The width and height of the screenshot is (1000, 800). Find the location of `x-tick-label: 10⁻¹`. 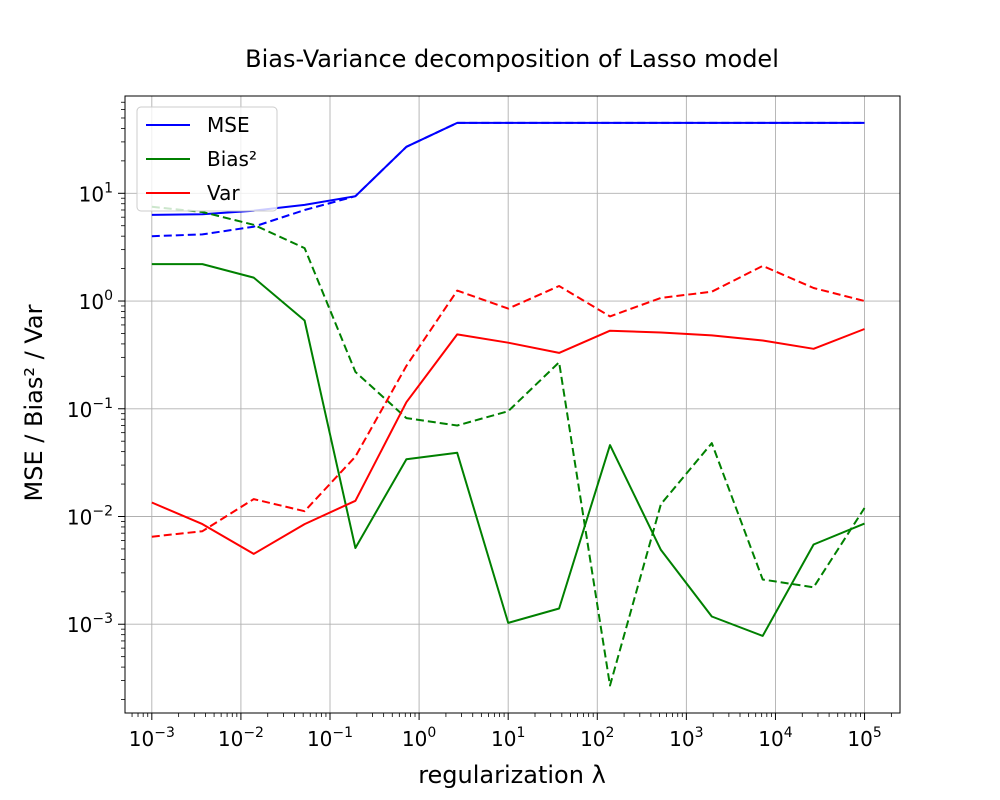

x-tick-label: 10⁻¹ is located at coordinates (330, 738).